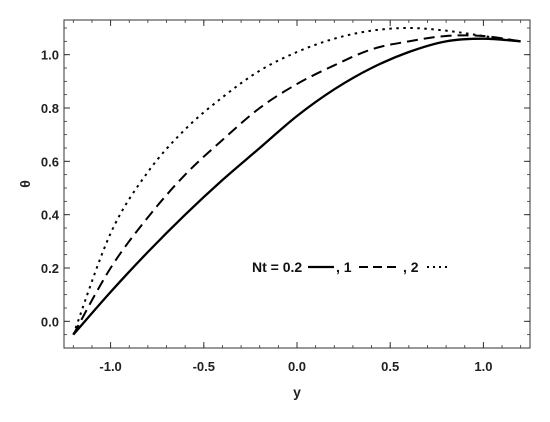  Describe the element at coordinates (411, 267) in the screenshot. I see `legend-label-2: , 2` at that location.